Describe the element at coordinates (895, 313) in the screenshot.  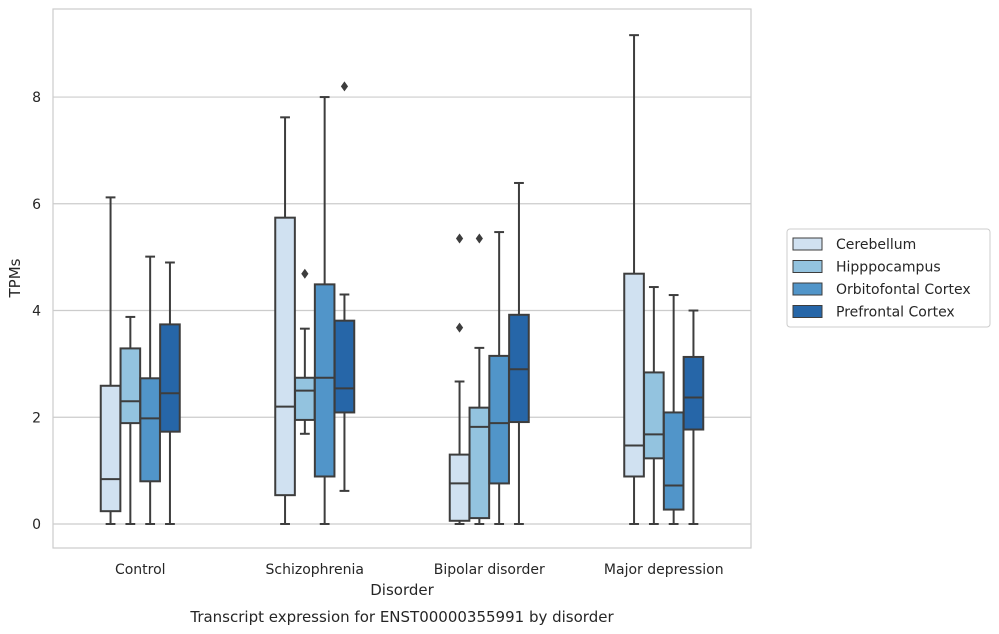
I see `legend-label: Prefrontal Cortex` at that location.